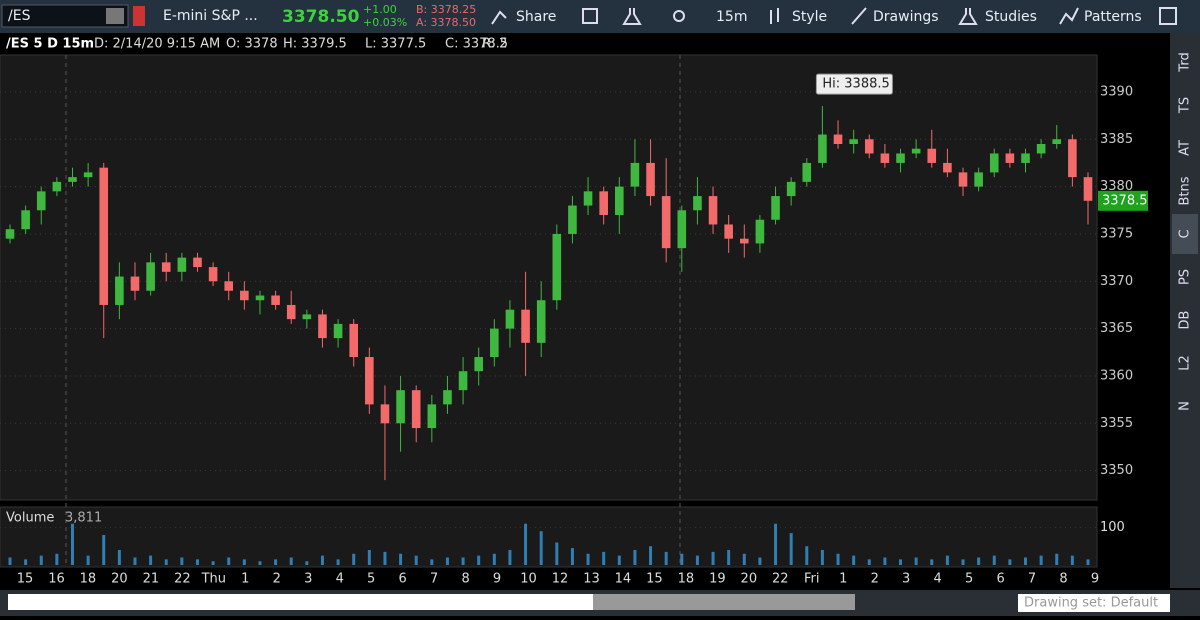  Describe the element at coordinates (686, 579) in the screenshot. I see `x-tick-label: 18` at that location.